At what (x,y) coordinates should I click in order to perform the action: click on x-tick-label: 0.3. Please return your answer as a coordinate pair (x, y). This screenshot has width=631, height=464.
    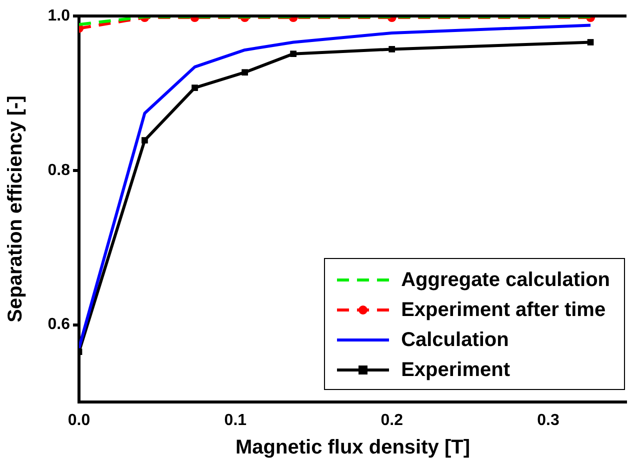
    Looking at the image, I should click on (548, 421).